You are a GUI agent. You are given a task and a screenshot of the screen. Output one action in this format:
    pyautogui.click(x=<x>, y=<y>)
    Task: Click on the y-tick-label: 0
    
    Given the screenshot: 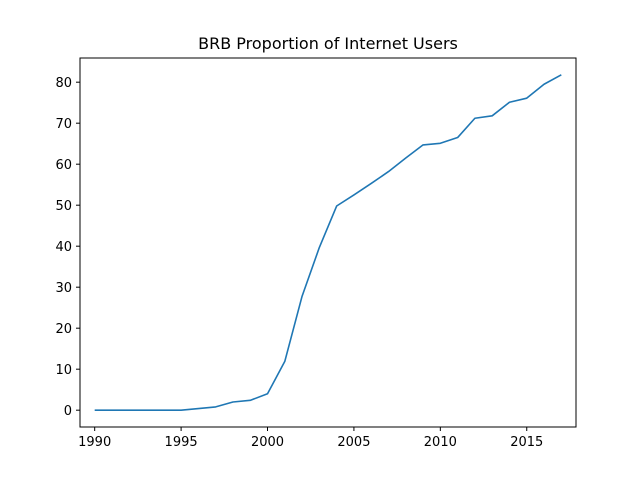 What is the action you would take?
    pyautogui.click(x=68, y=411)
    